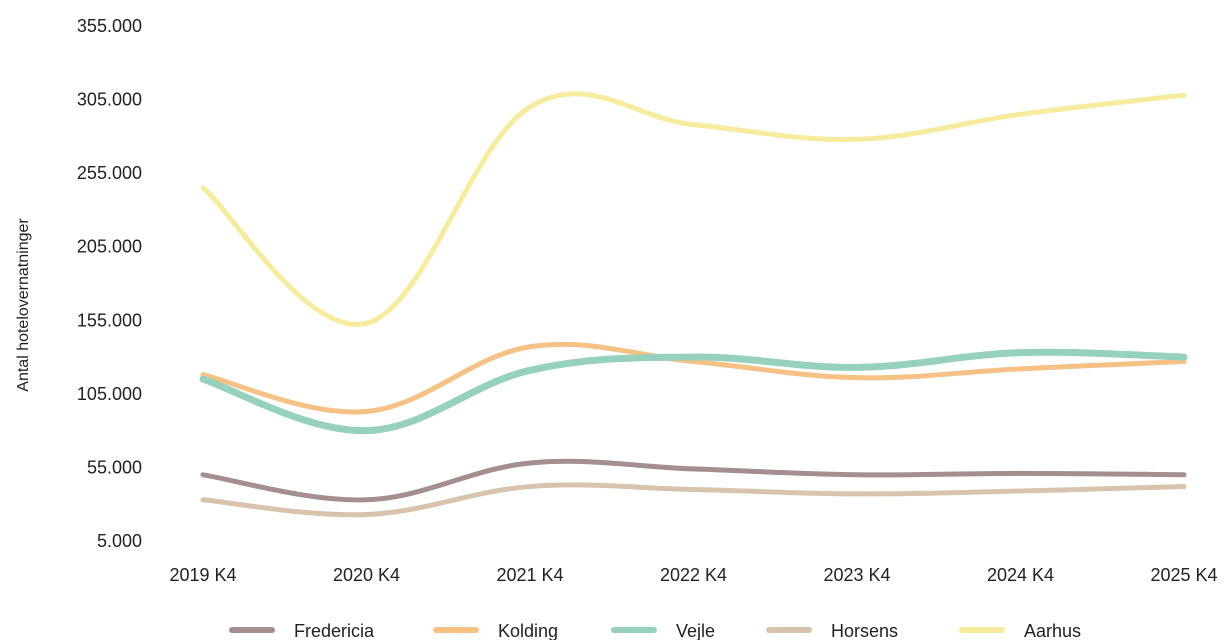  Describe the element at coordinates (655, 630) in the screenshot. I see `legend: Fredericia Kolding Vejle Horsens Aarhus` at that location.